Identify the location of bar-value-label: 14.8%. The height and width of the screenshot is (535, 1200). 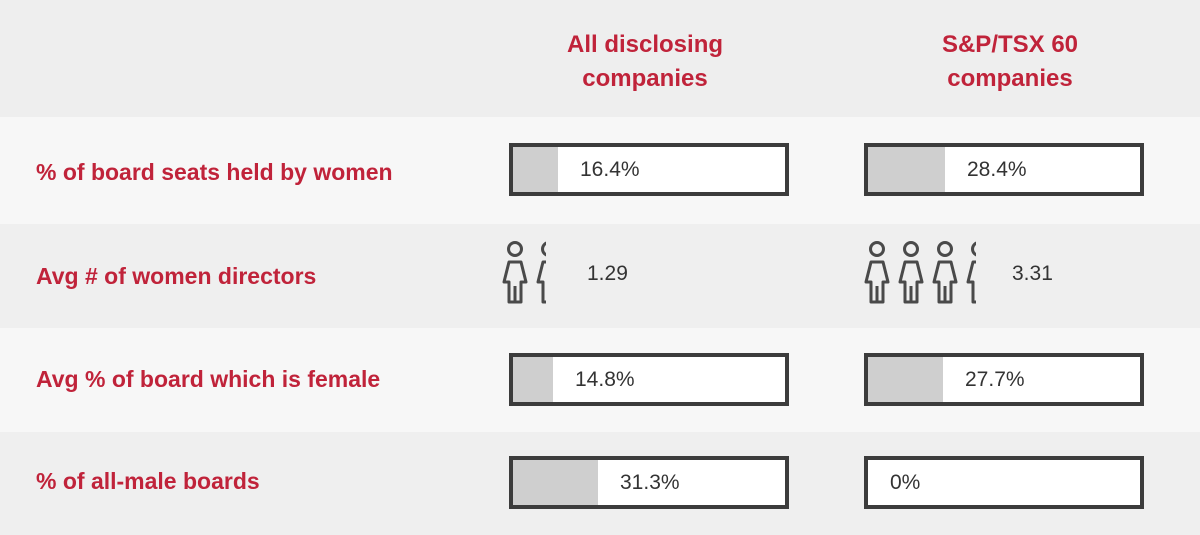
(605, 379).